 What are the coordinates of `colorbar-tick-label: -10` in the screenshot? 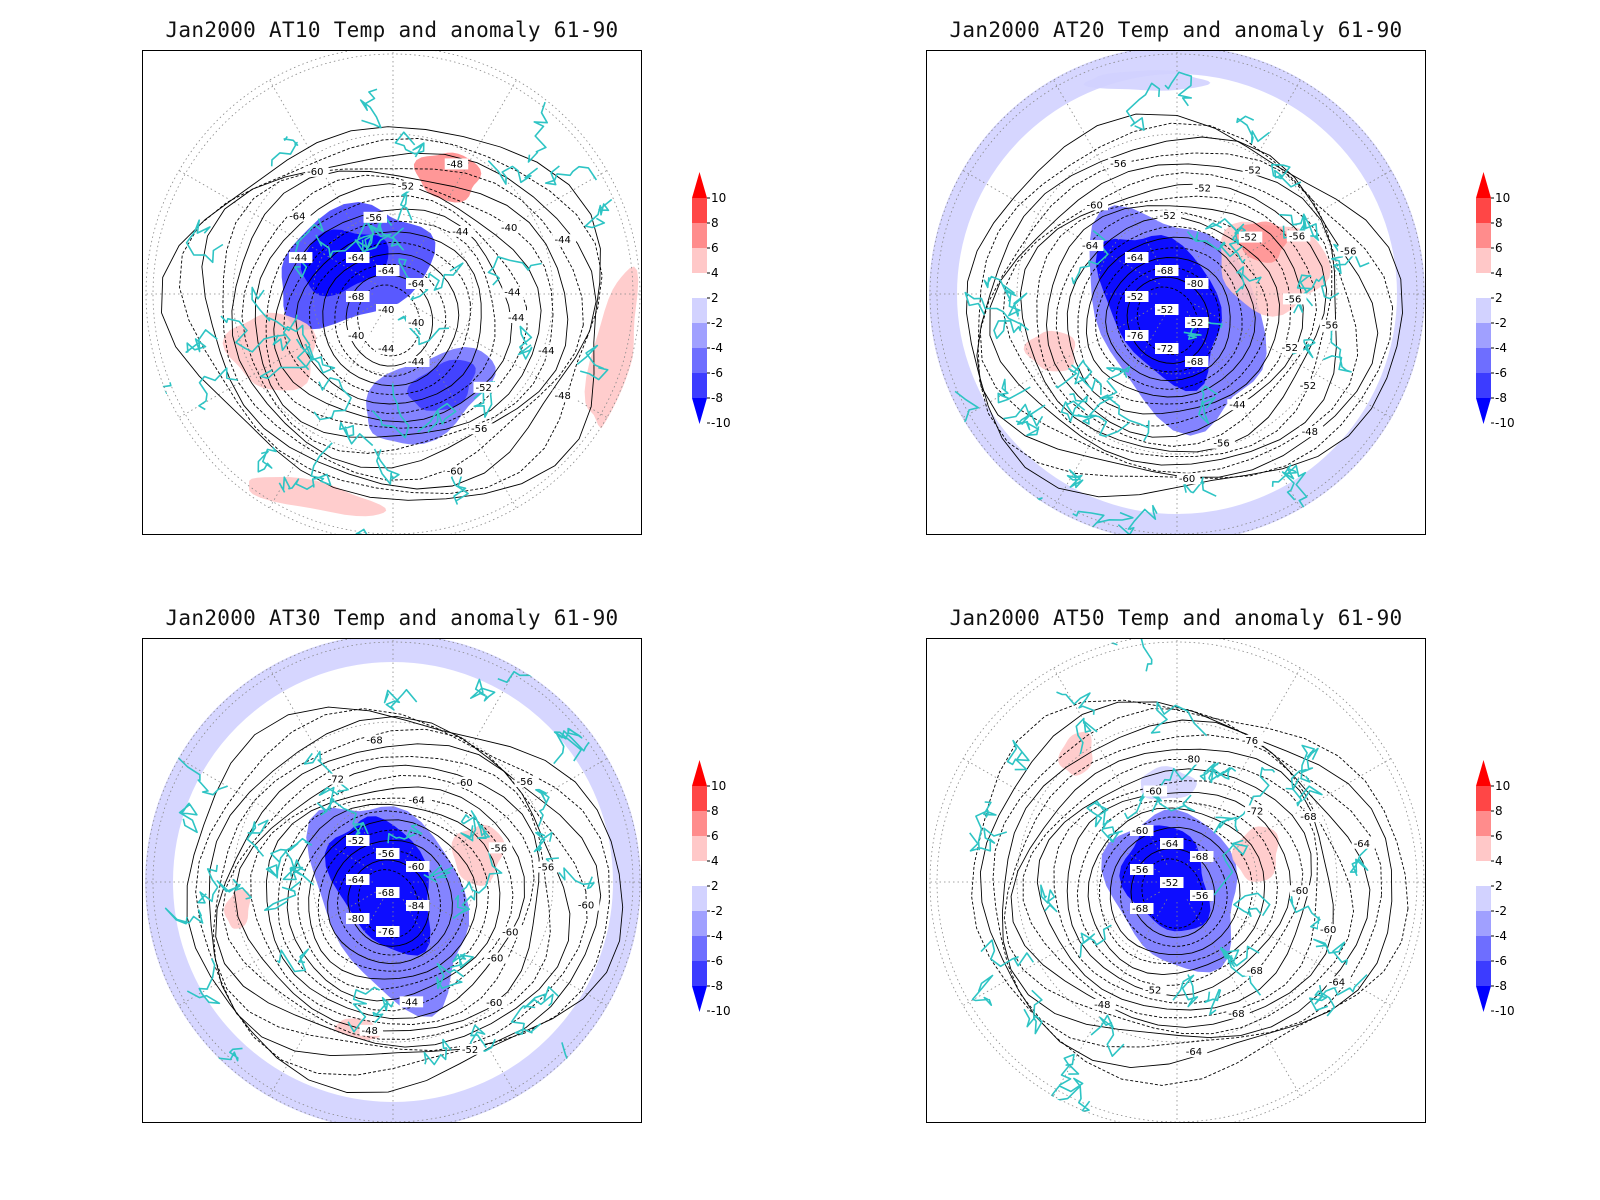 It's located at (721, 423).